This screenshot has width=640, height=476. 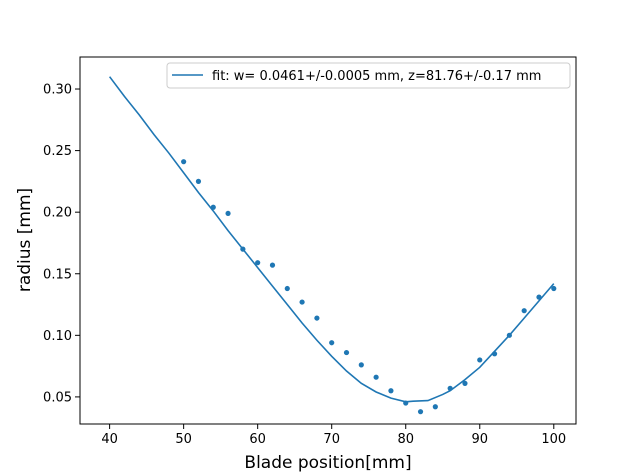 I want to click on x-tick-label: 60, so click(x=257, y=439).